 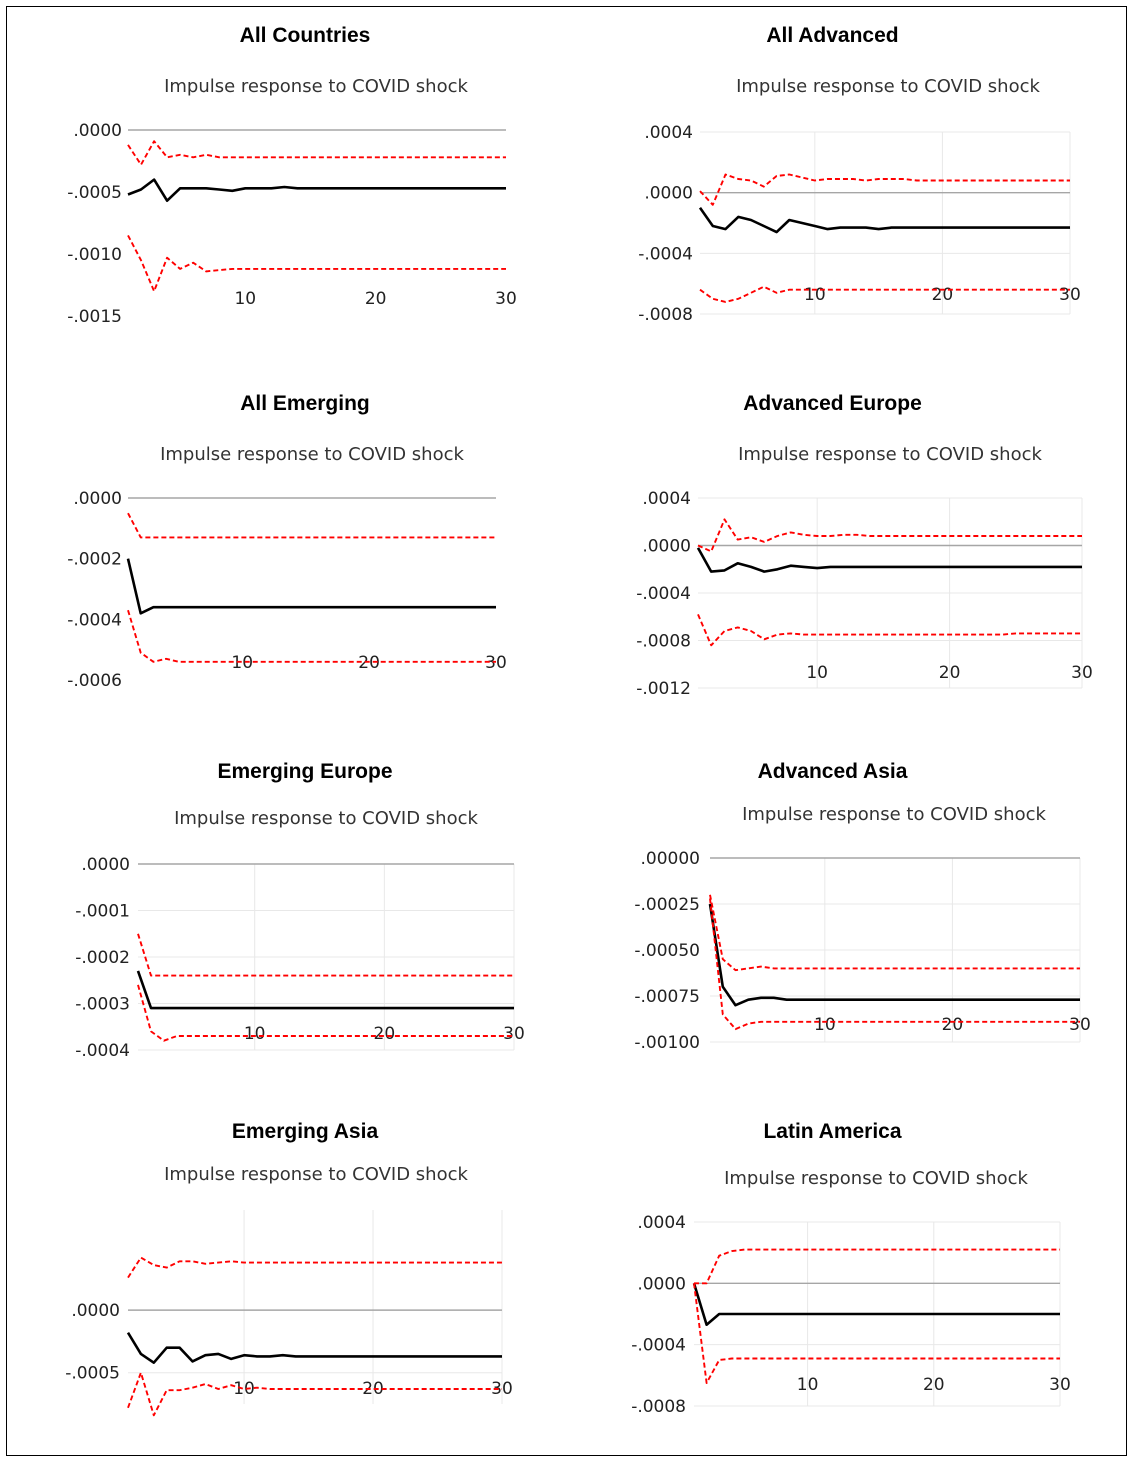 I want to click on panel-title: All Countries, so click(x=305, y=35).